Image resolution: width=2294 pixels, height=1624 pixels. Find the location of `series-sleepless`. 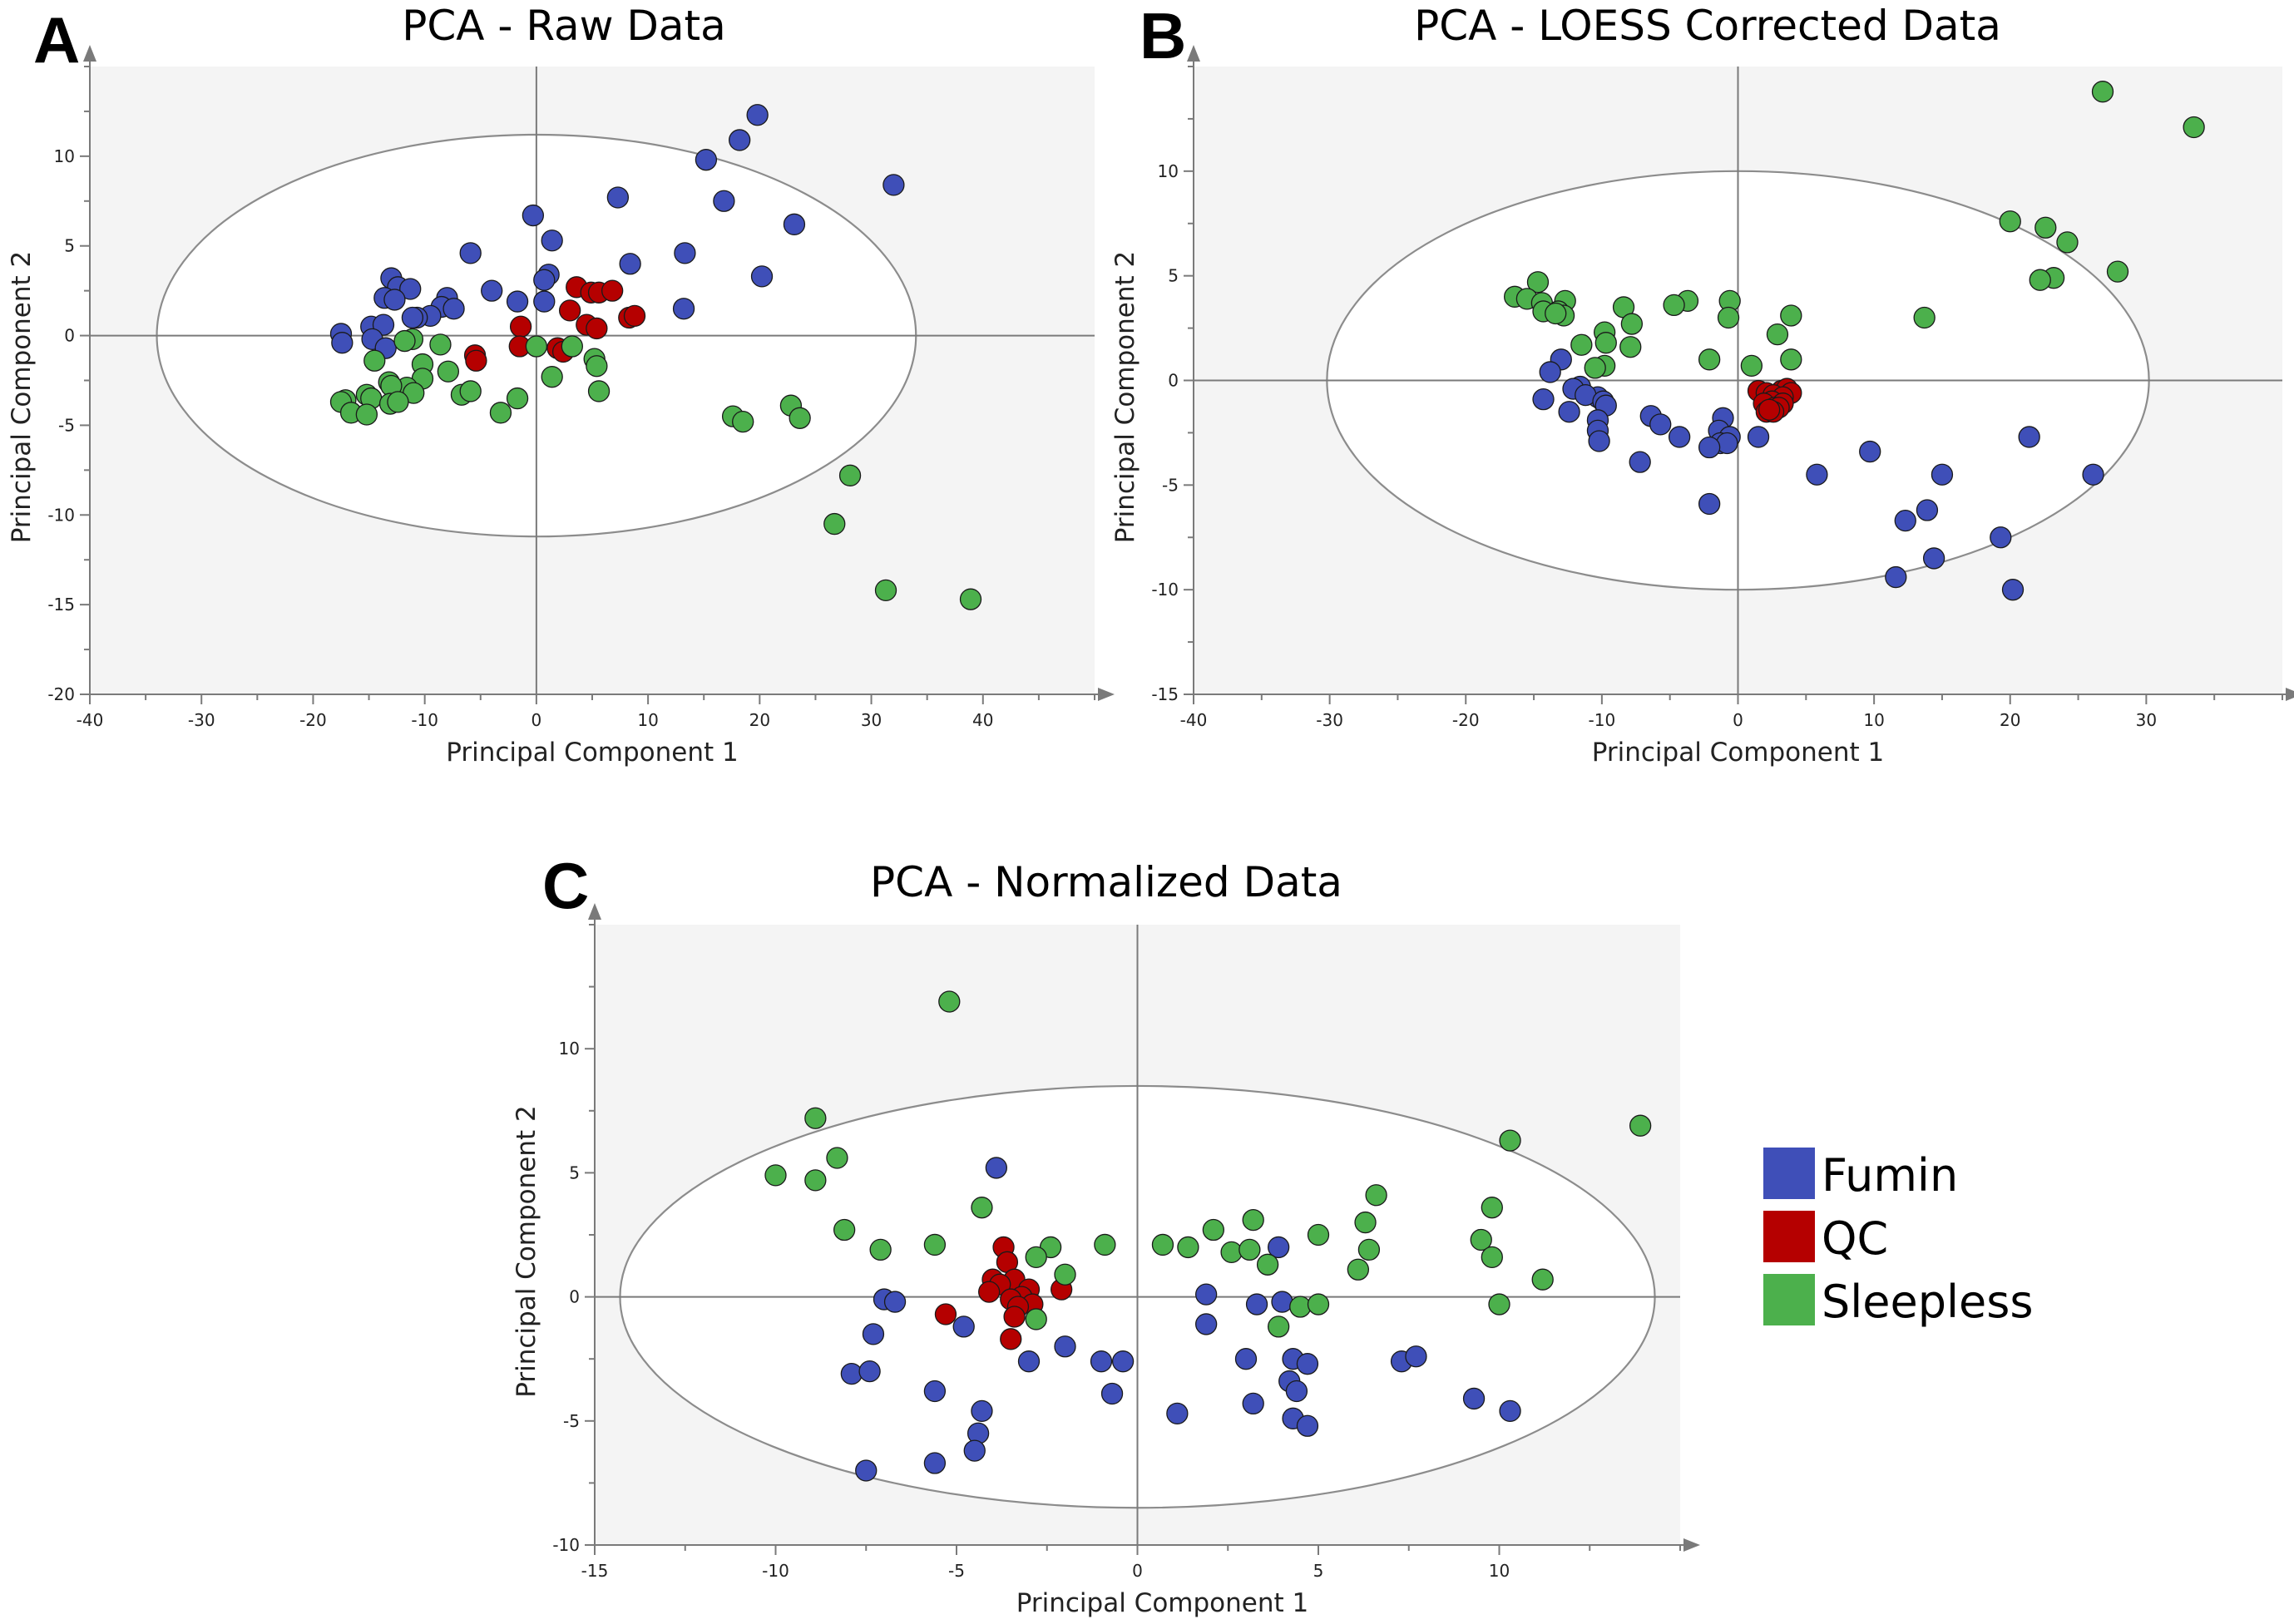

series-sleepless is located at coordinates (1208, 1164).